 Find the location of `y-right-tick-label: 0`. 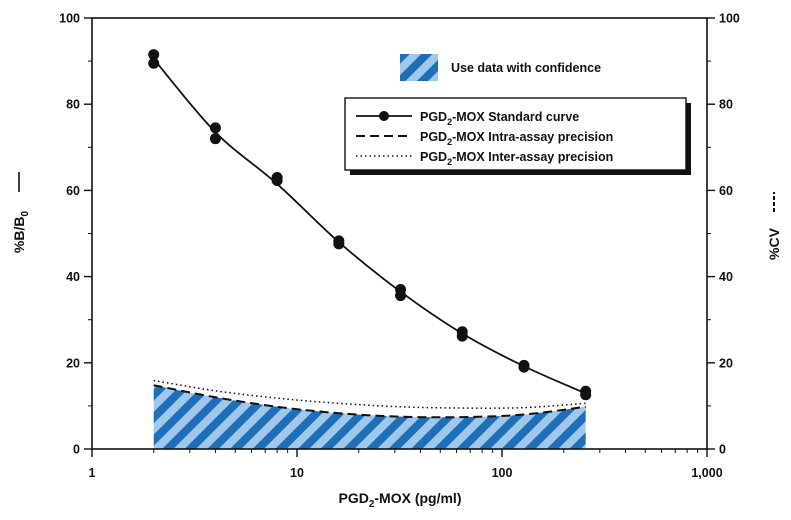

y-right-tick-label: 0 is located at coordinates (722, 450).